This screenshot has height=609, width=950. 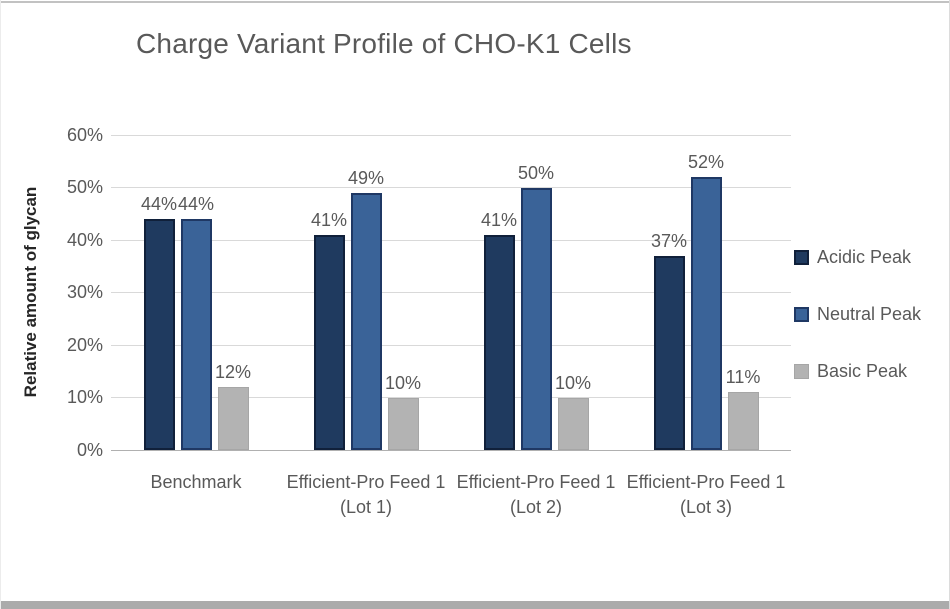 I want to click on y-tick-label: 40%, so click(x=84, y=239).